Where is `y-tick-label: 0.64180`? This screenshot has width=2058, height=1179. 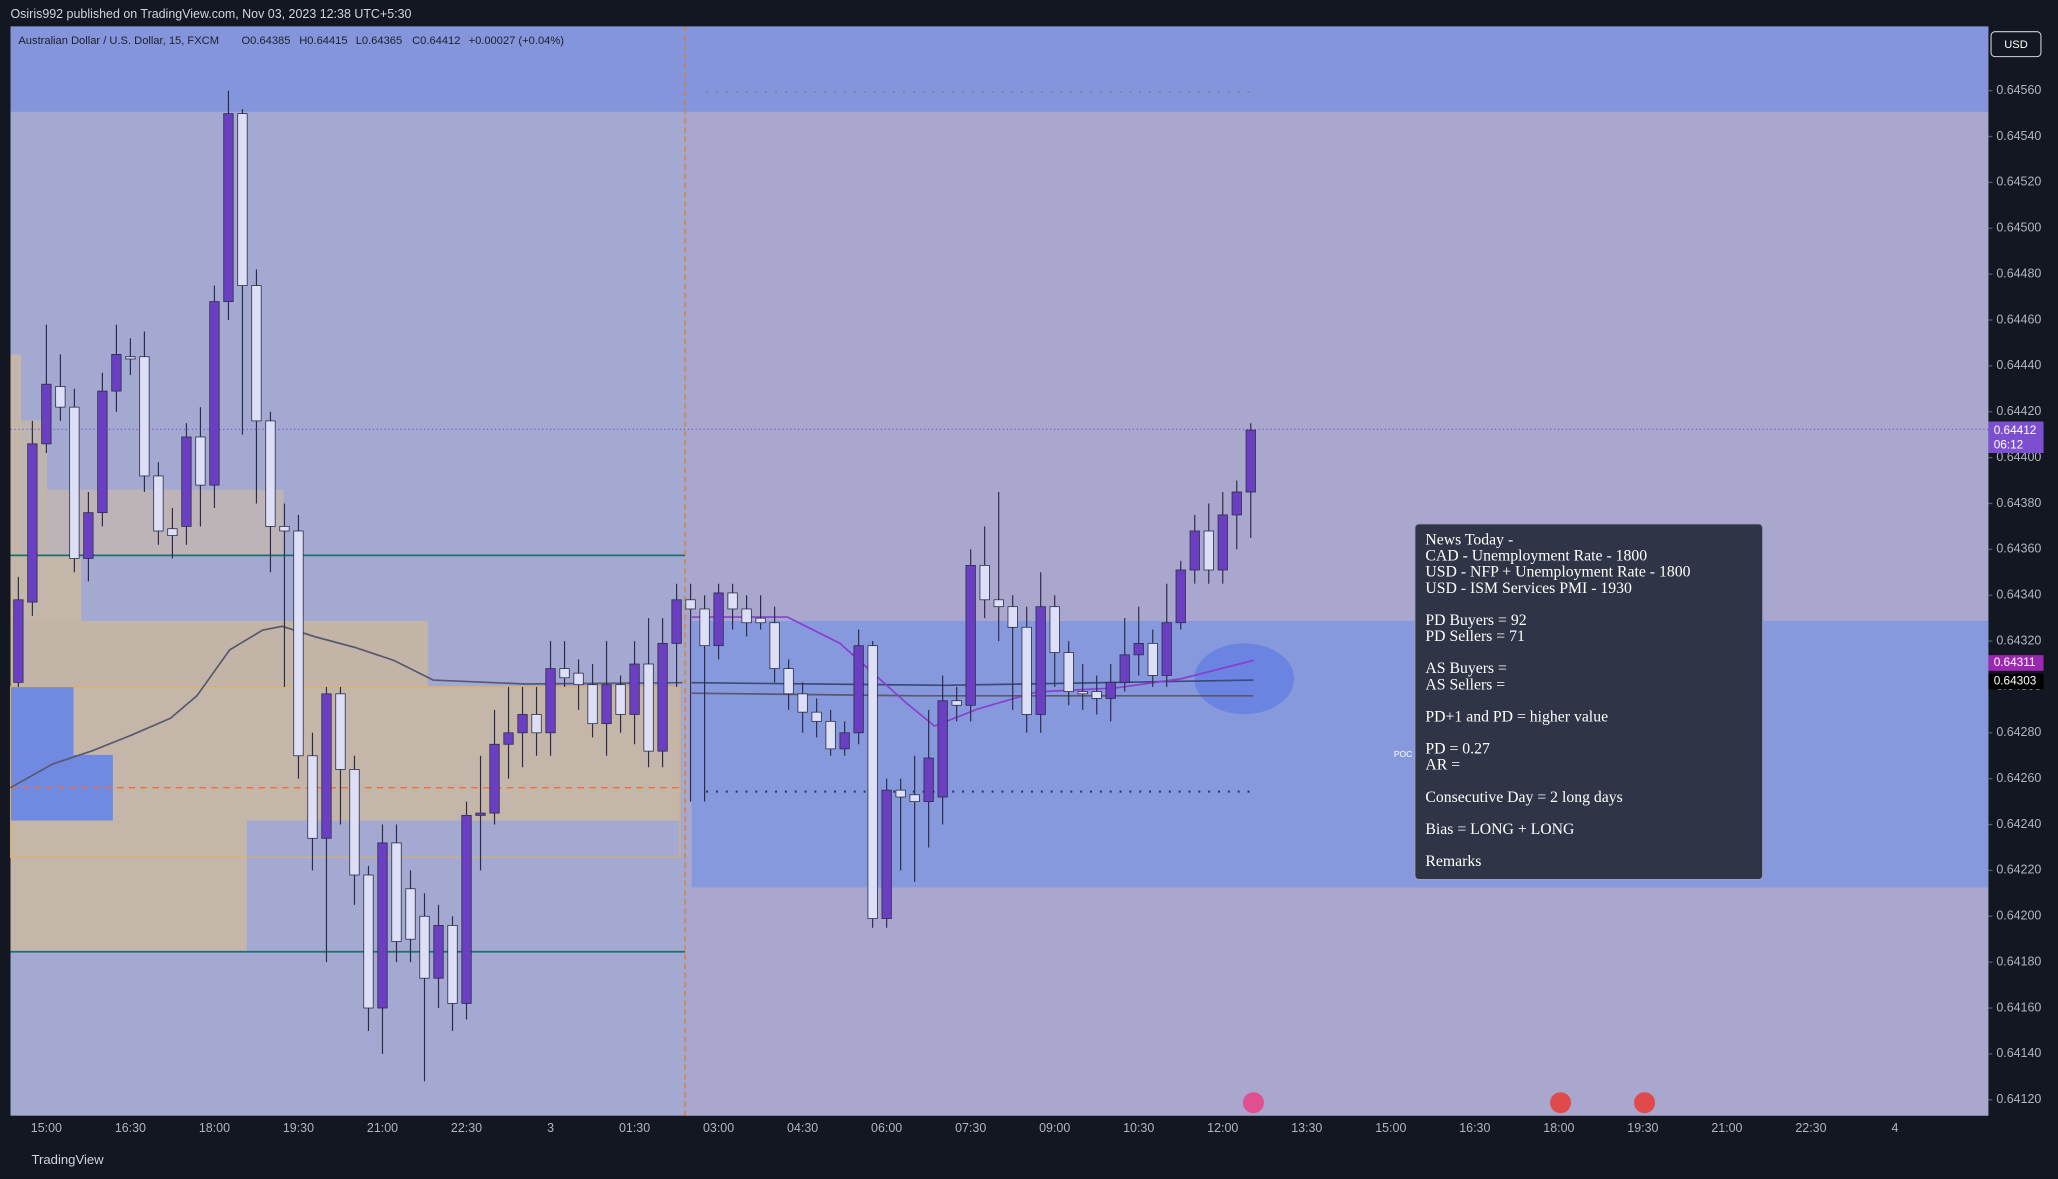
y-tick-label: 0.64180 is located at coordinates (2018, 961).